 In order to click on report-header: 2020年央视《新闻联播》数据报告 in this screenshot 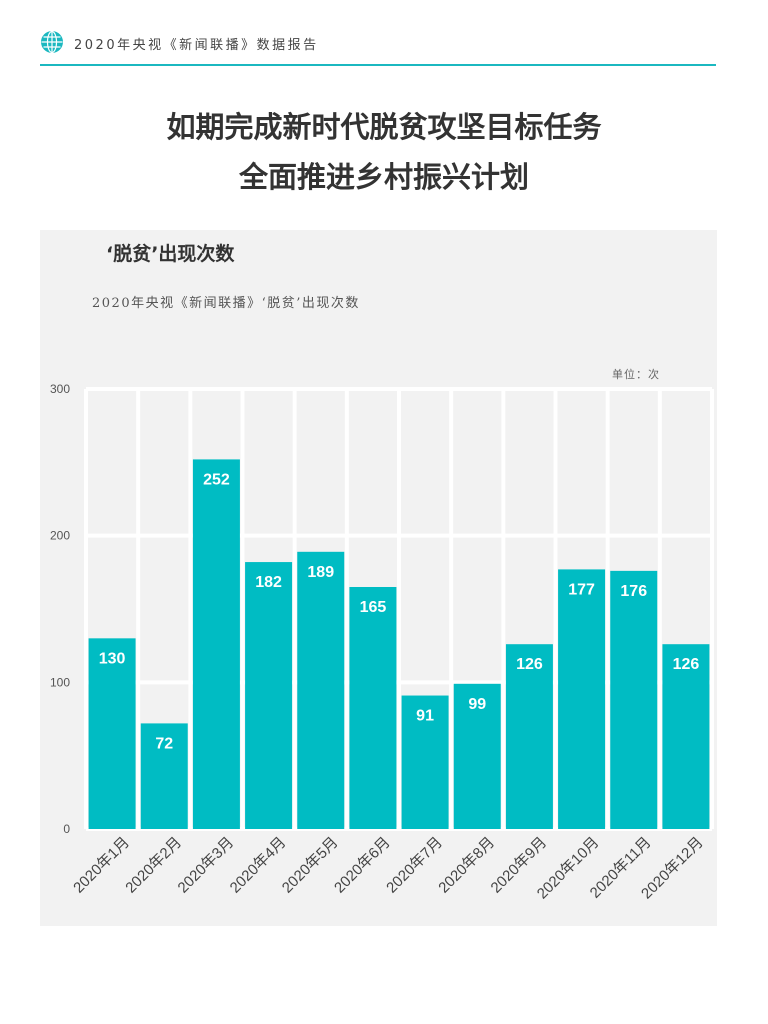, I will do `click(378, 47)`.